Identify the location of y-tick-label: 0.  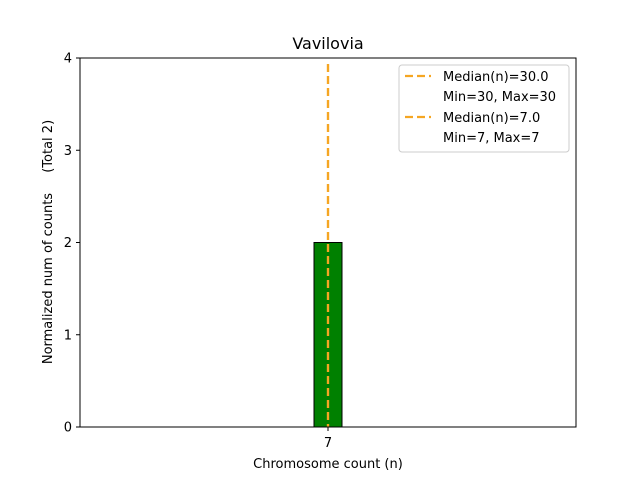
(68, 428).